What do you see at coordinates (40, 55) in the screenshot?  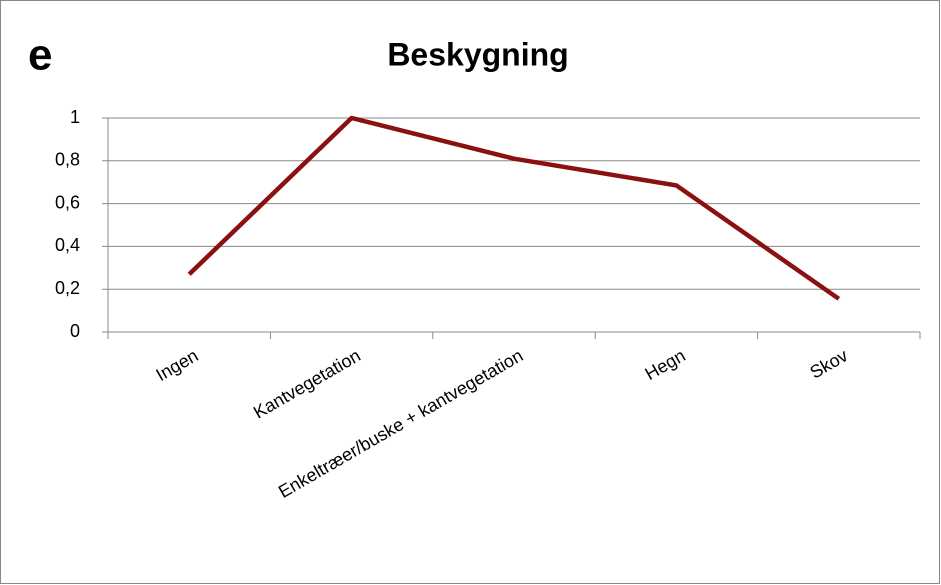 I see `panel-label: e` at bounding box center [40, 55].